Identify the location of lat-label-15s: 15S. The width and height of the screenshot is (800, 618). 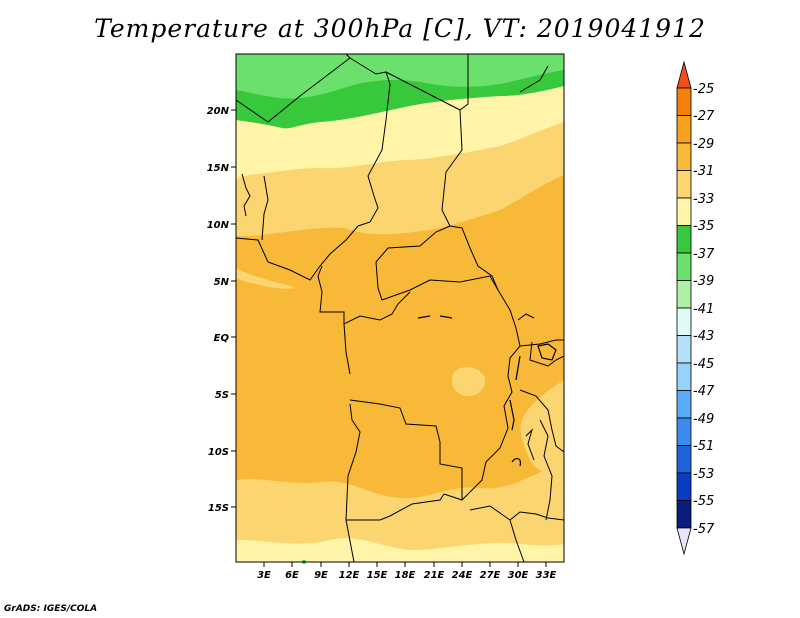
(218, 508).